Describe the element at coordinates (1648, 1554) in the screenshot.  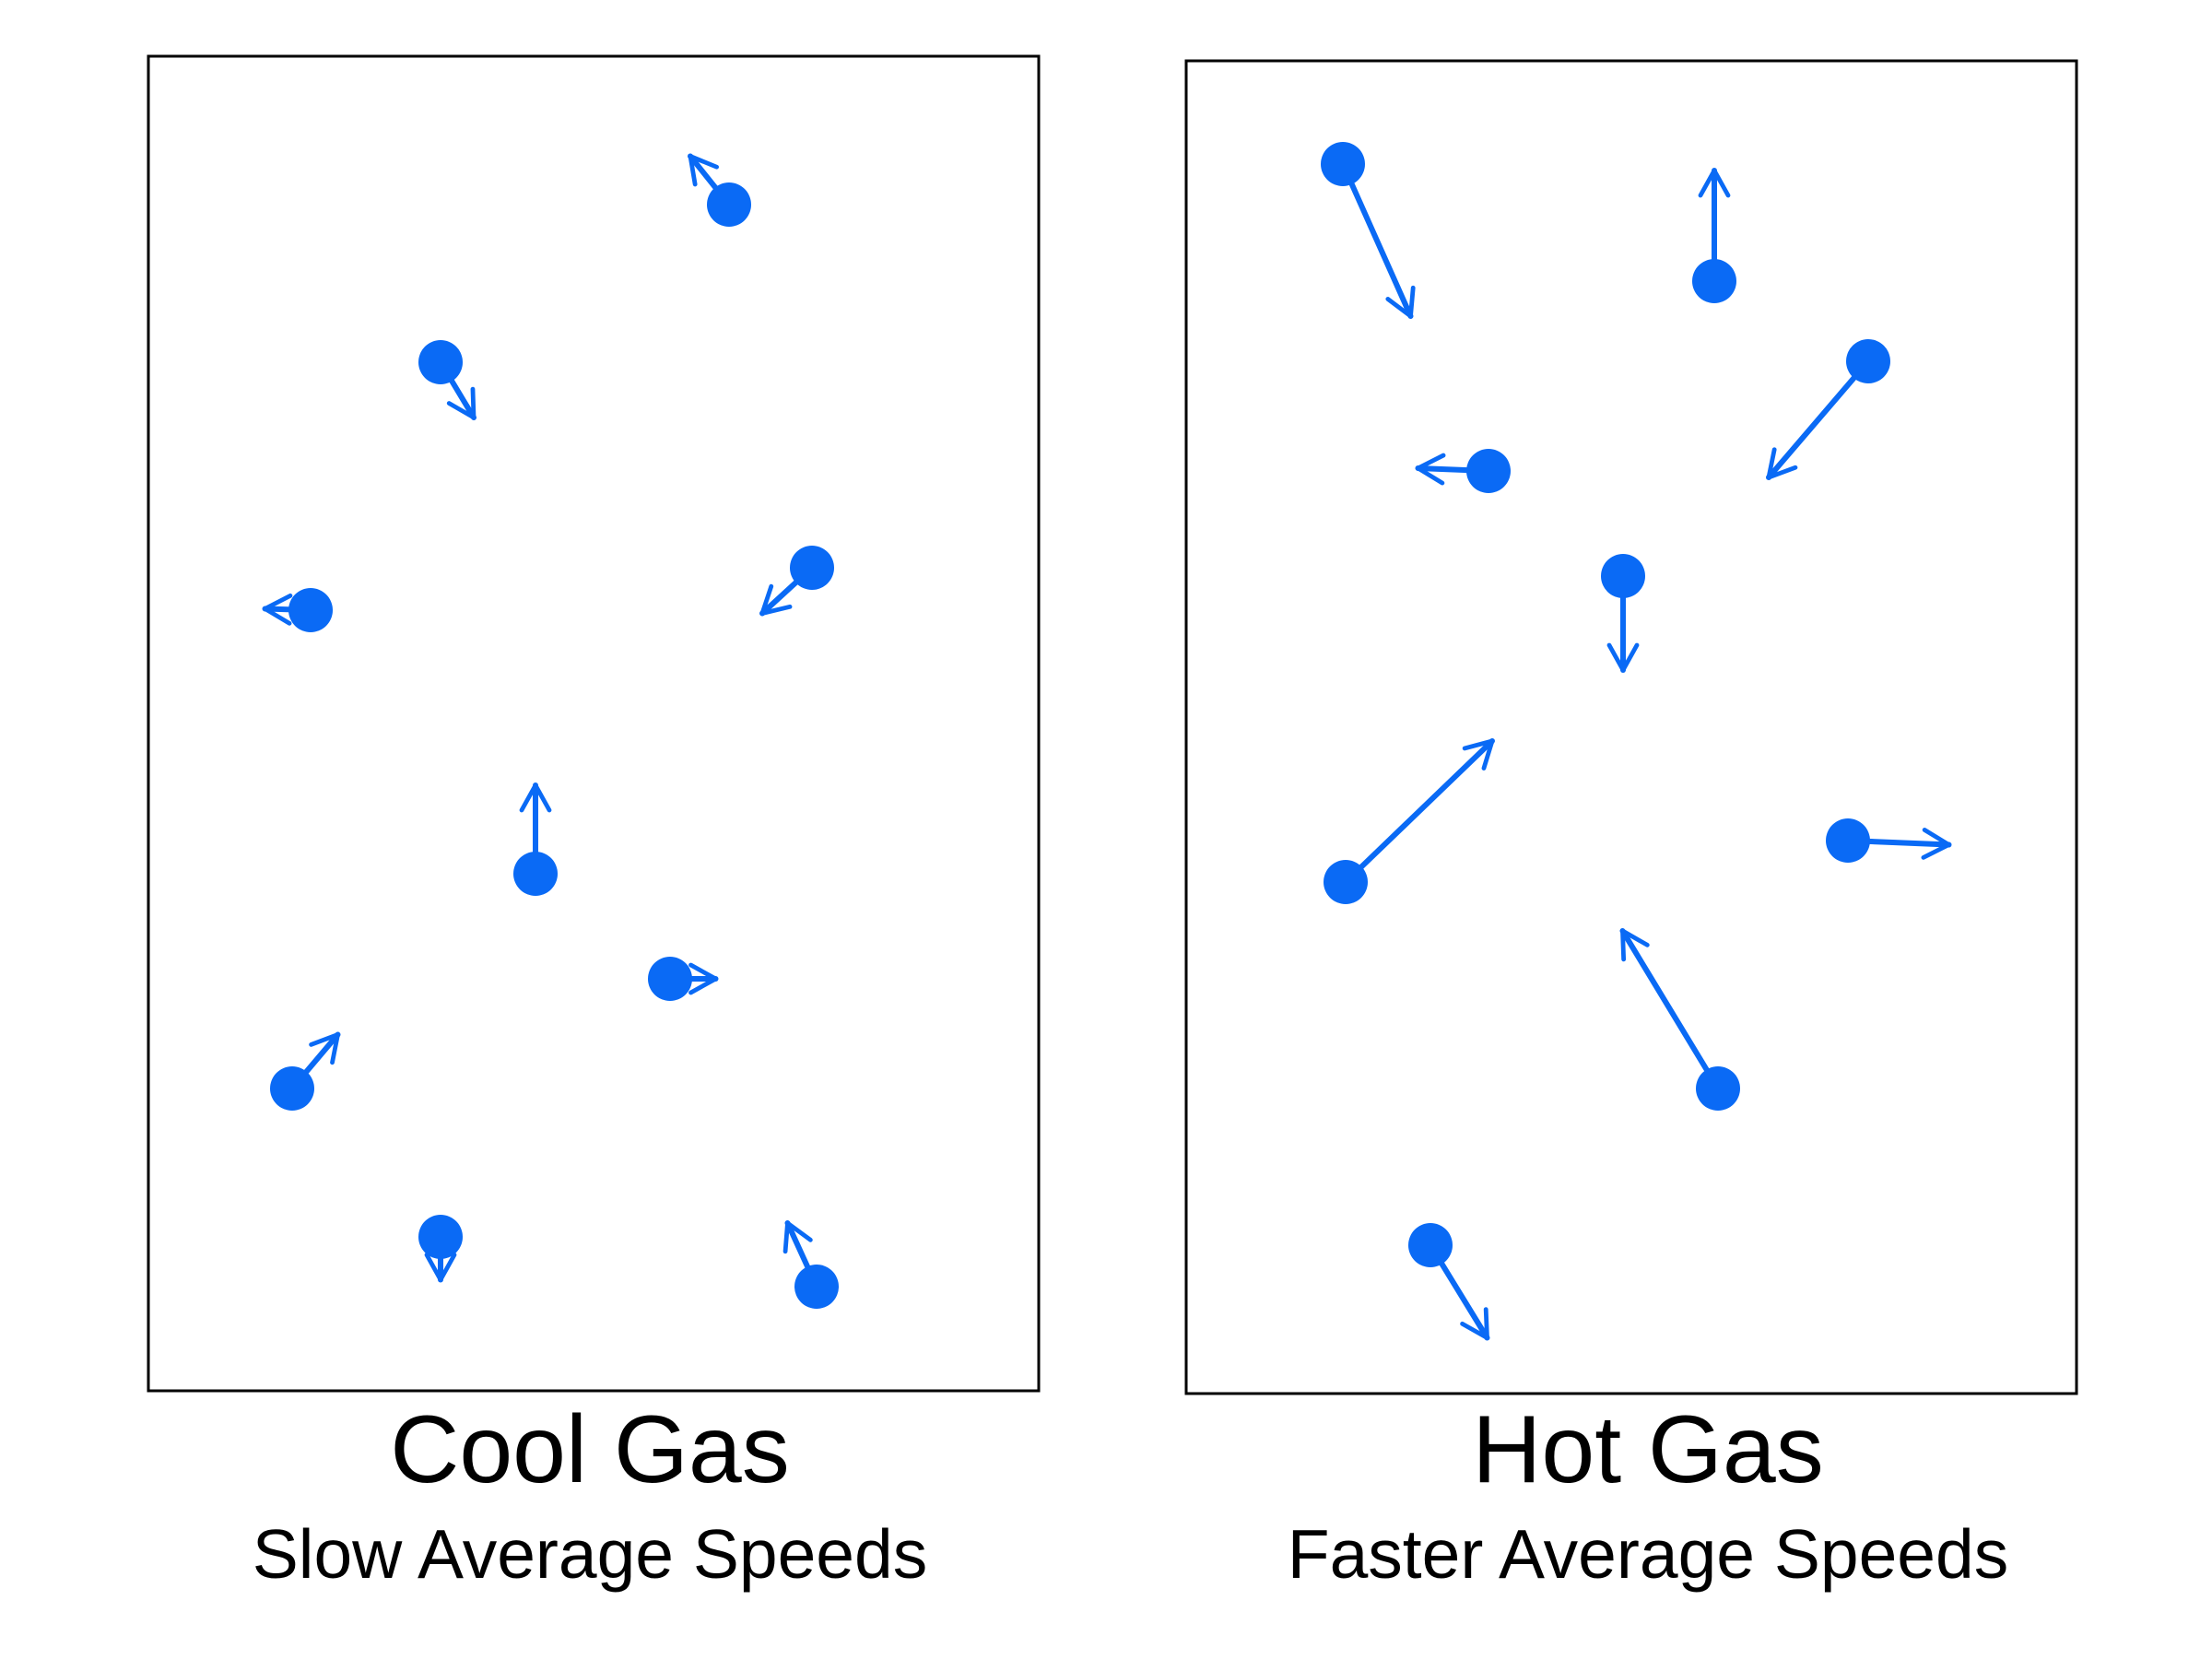
I see `hot-gas-subtitle: Faster Average Speeds` at that location.